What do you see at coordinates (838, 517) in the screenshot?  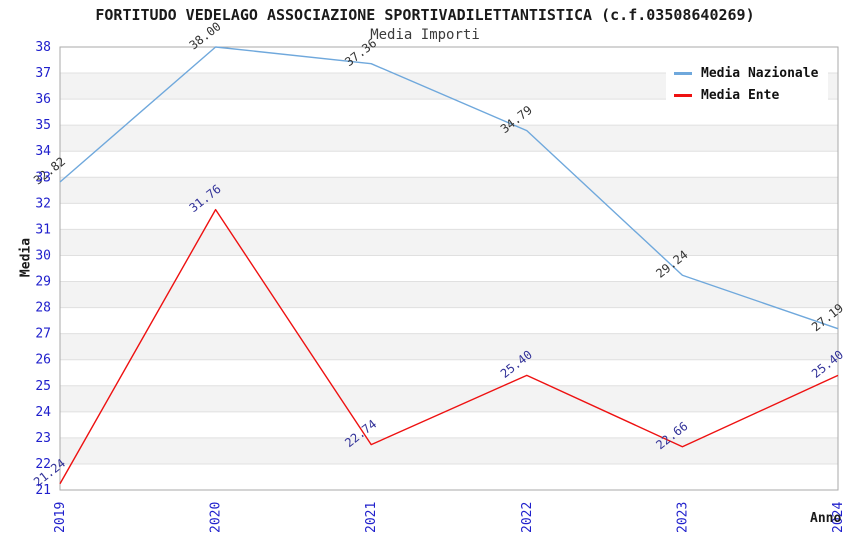 I see `svg-text: 2024` at bounding box center [838, 517].